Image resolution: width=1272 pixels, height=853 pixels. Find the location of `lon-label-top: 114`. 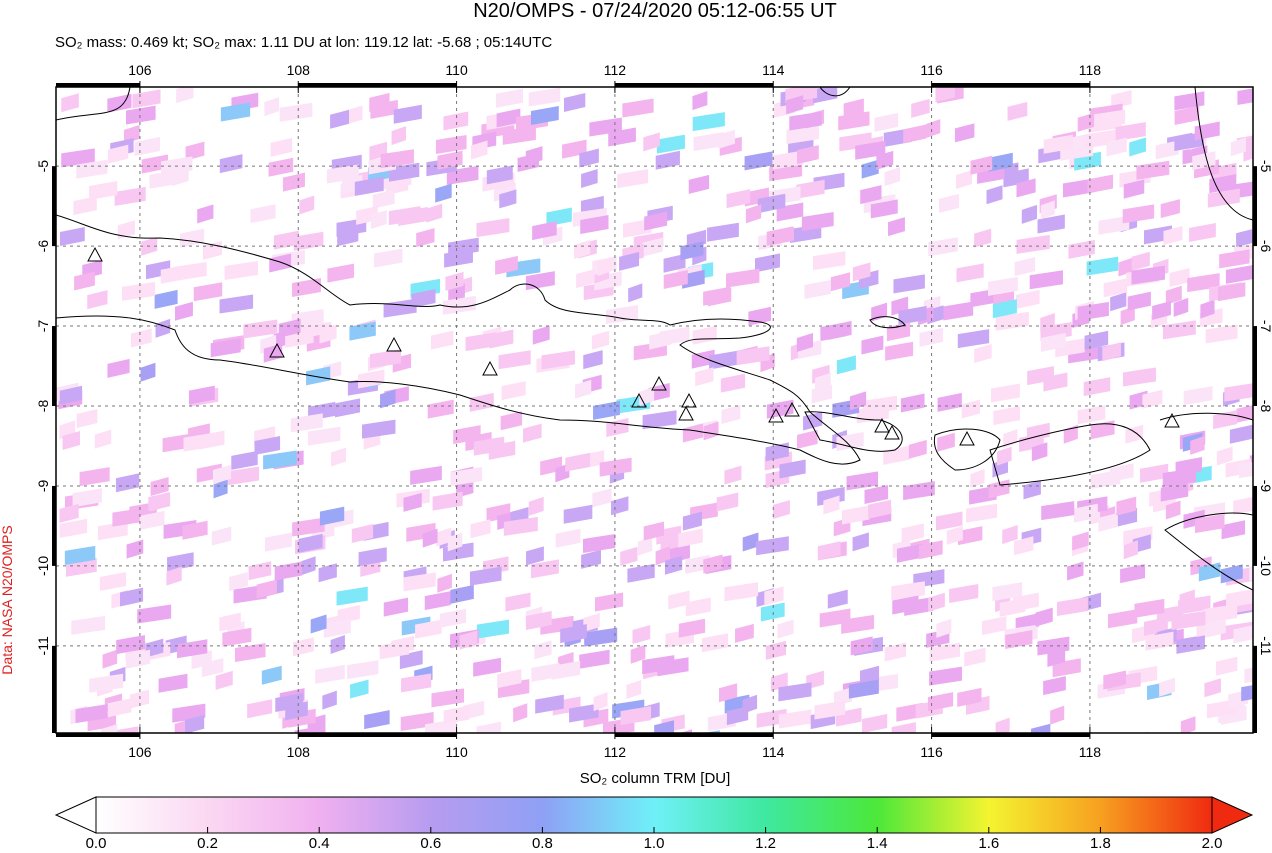

lon-label-top: 114 is located at coordinates (773, 70).